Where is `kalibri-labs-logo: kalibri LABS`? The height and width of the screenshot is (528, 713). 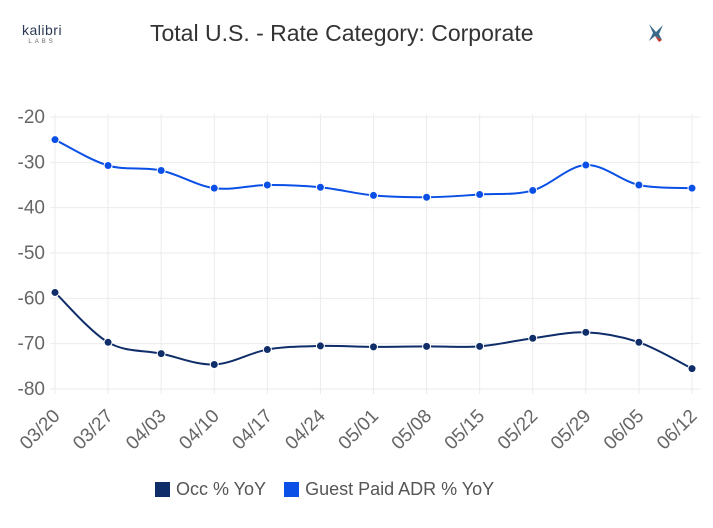 kalibri-labs-logo: kalibri LABS is located at coordinates (42, 33).